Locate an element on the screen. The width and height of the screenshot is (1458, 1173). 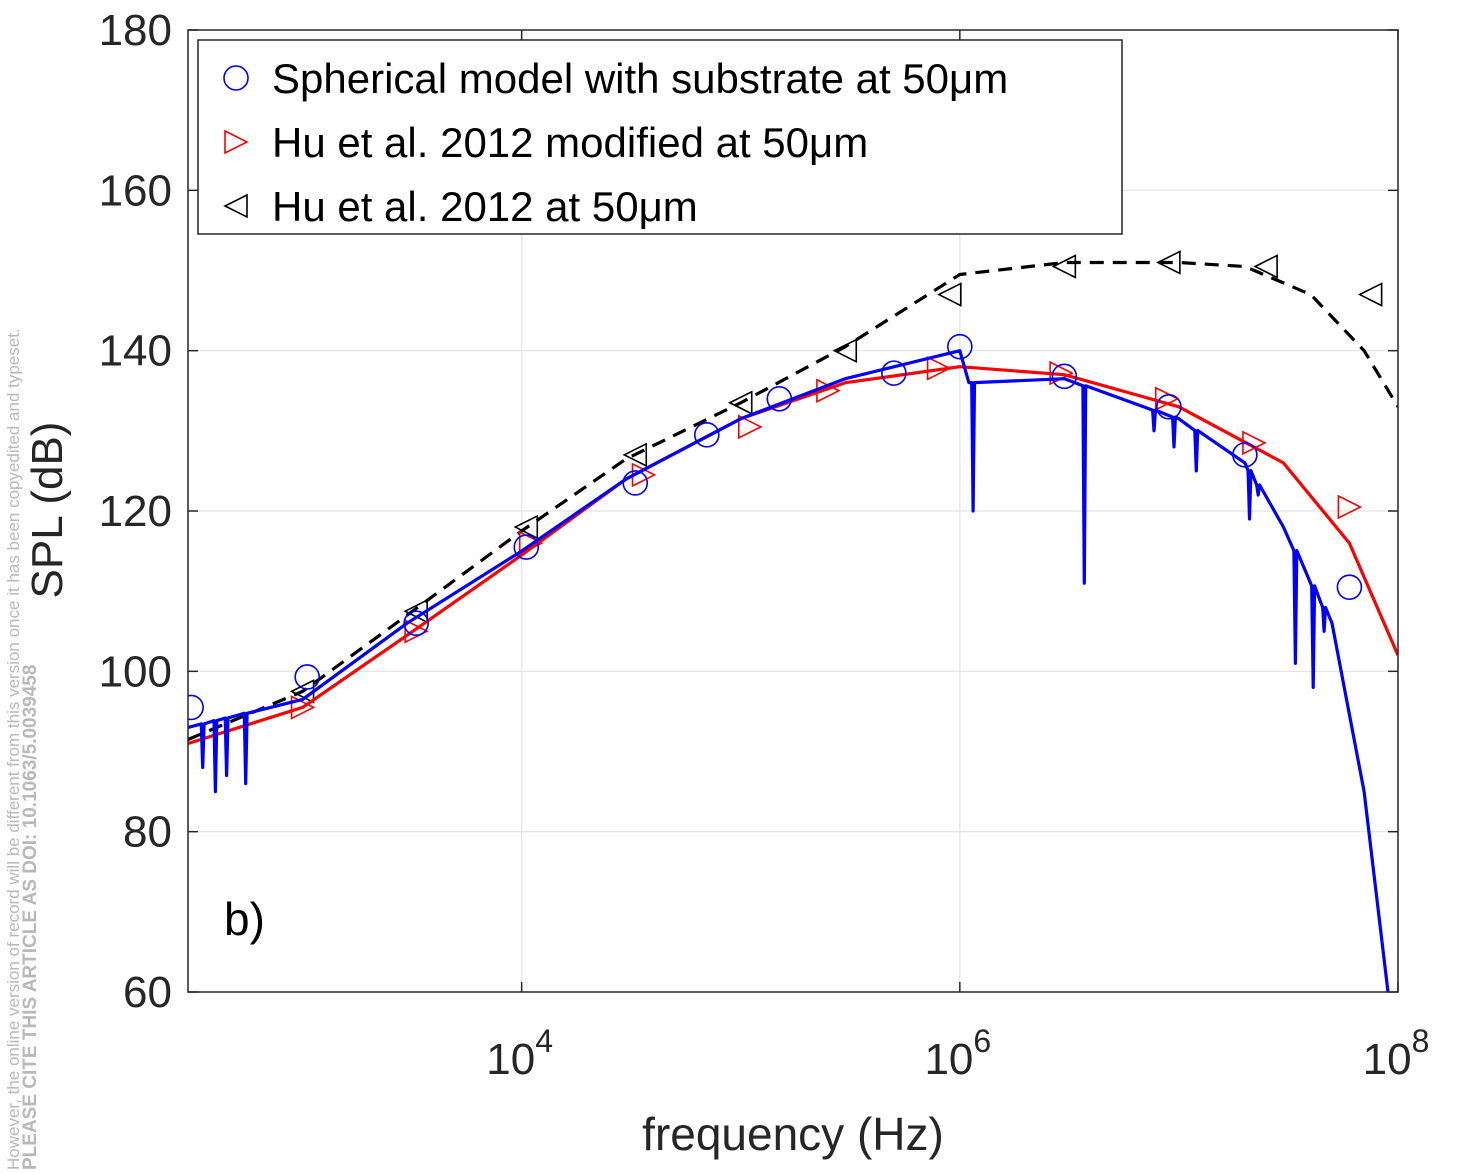
x-tick-label: 10⁸ is located at coordinates (1396, 1053).